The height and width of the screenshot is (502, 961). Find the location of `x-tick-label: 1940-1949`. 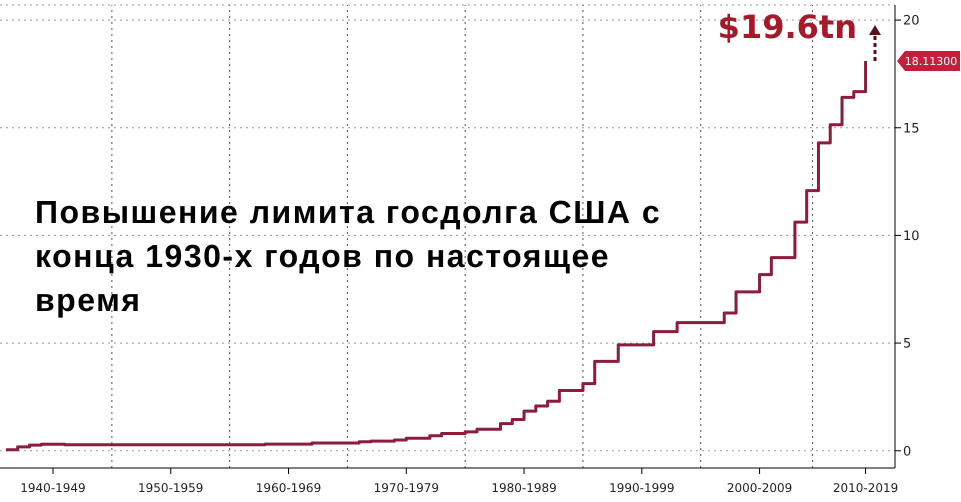

x-tick-label: 1940-1949 is located at coordinates (53, 488).